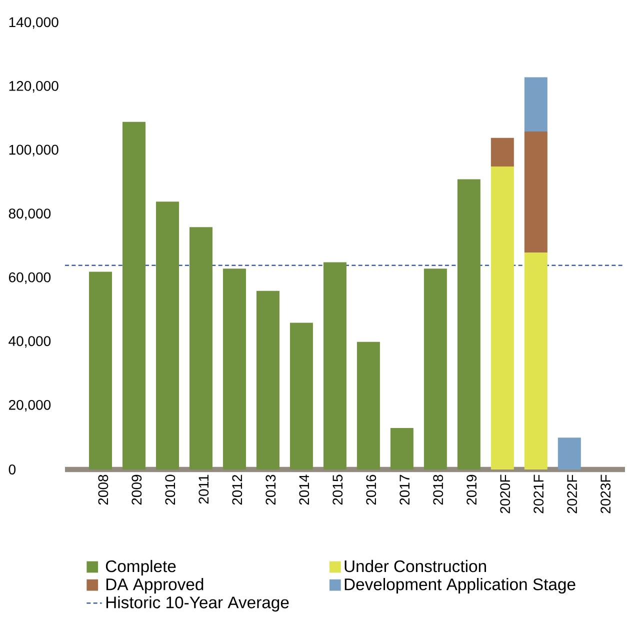  Describe the element at coordinates (29, 342) in the screenshot. I see `y-tick-label: 40,000` at that location.